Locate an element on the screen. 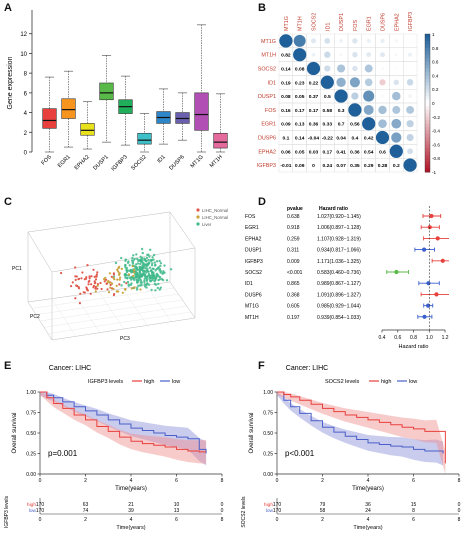 The image size is (474, 539). col-label: DUSP6 is located at coordinates (384, 22).